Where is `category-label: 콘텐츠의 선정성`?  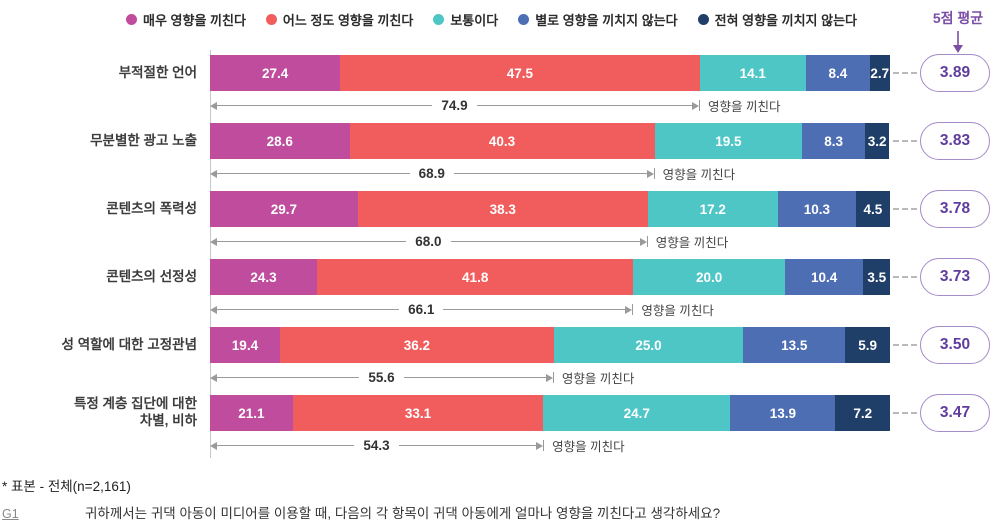 category-label: 콘텐츠의 선정성 is located at coordinates (151, 276).